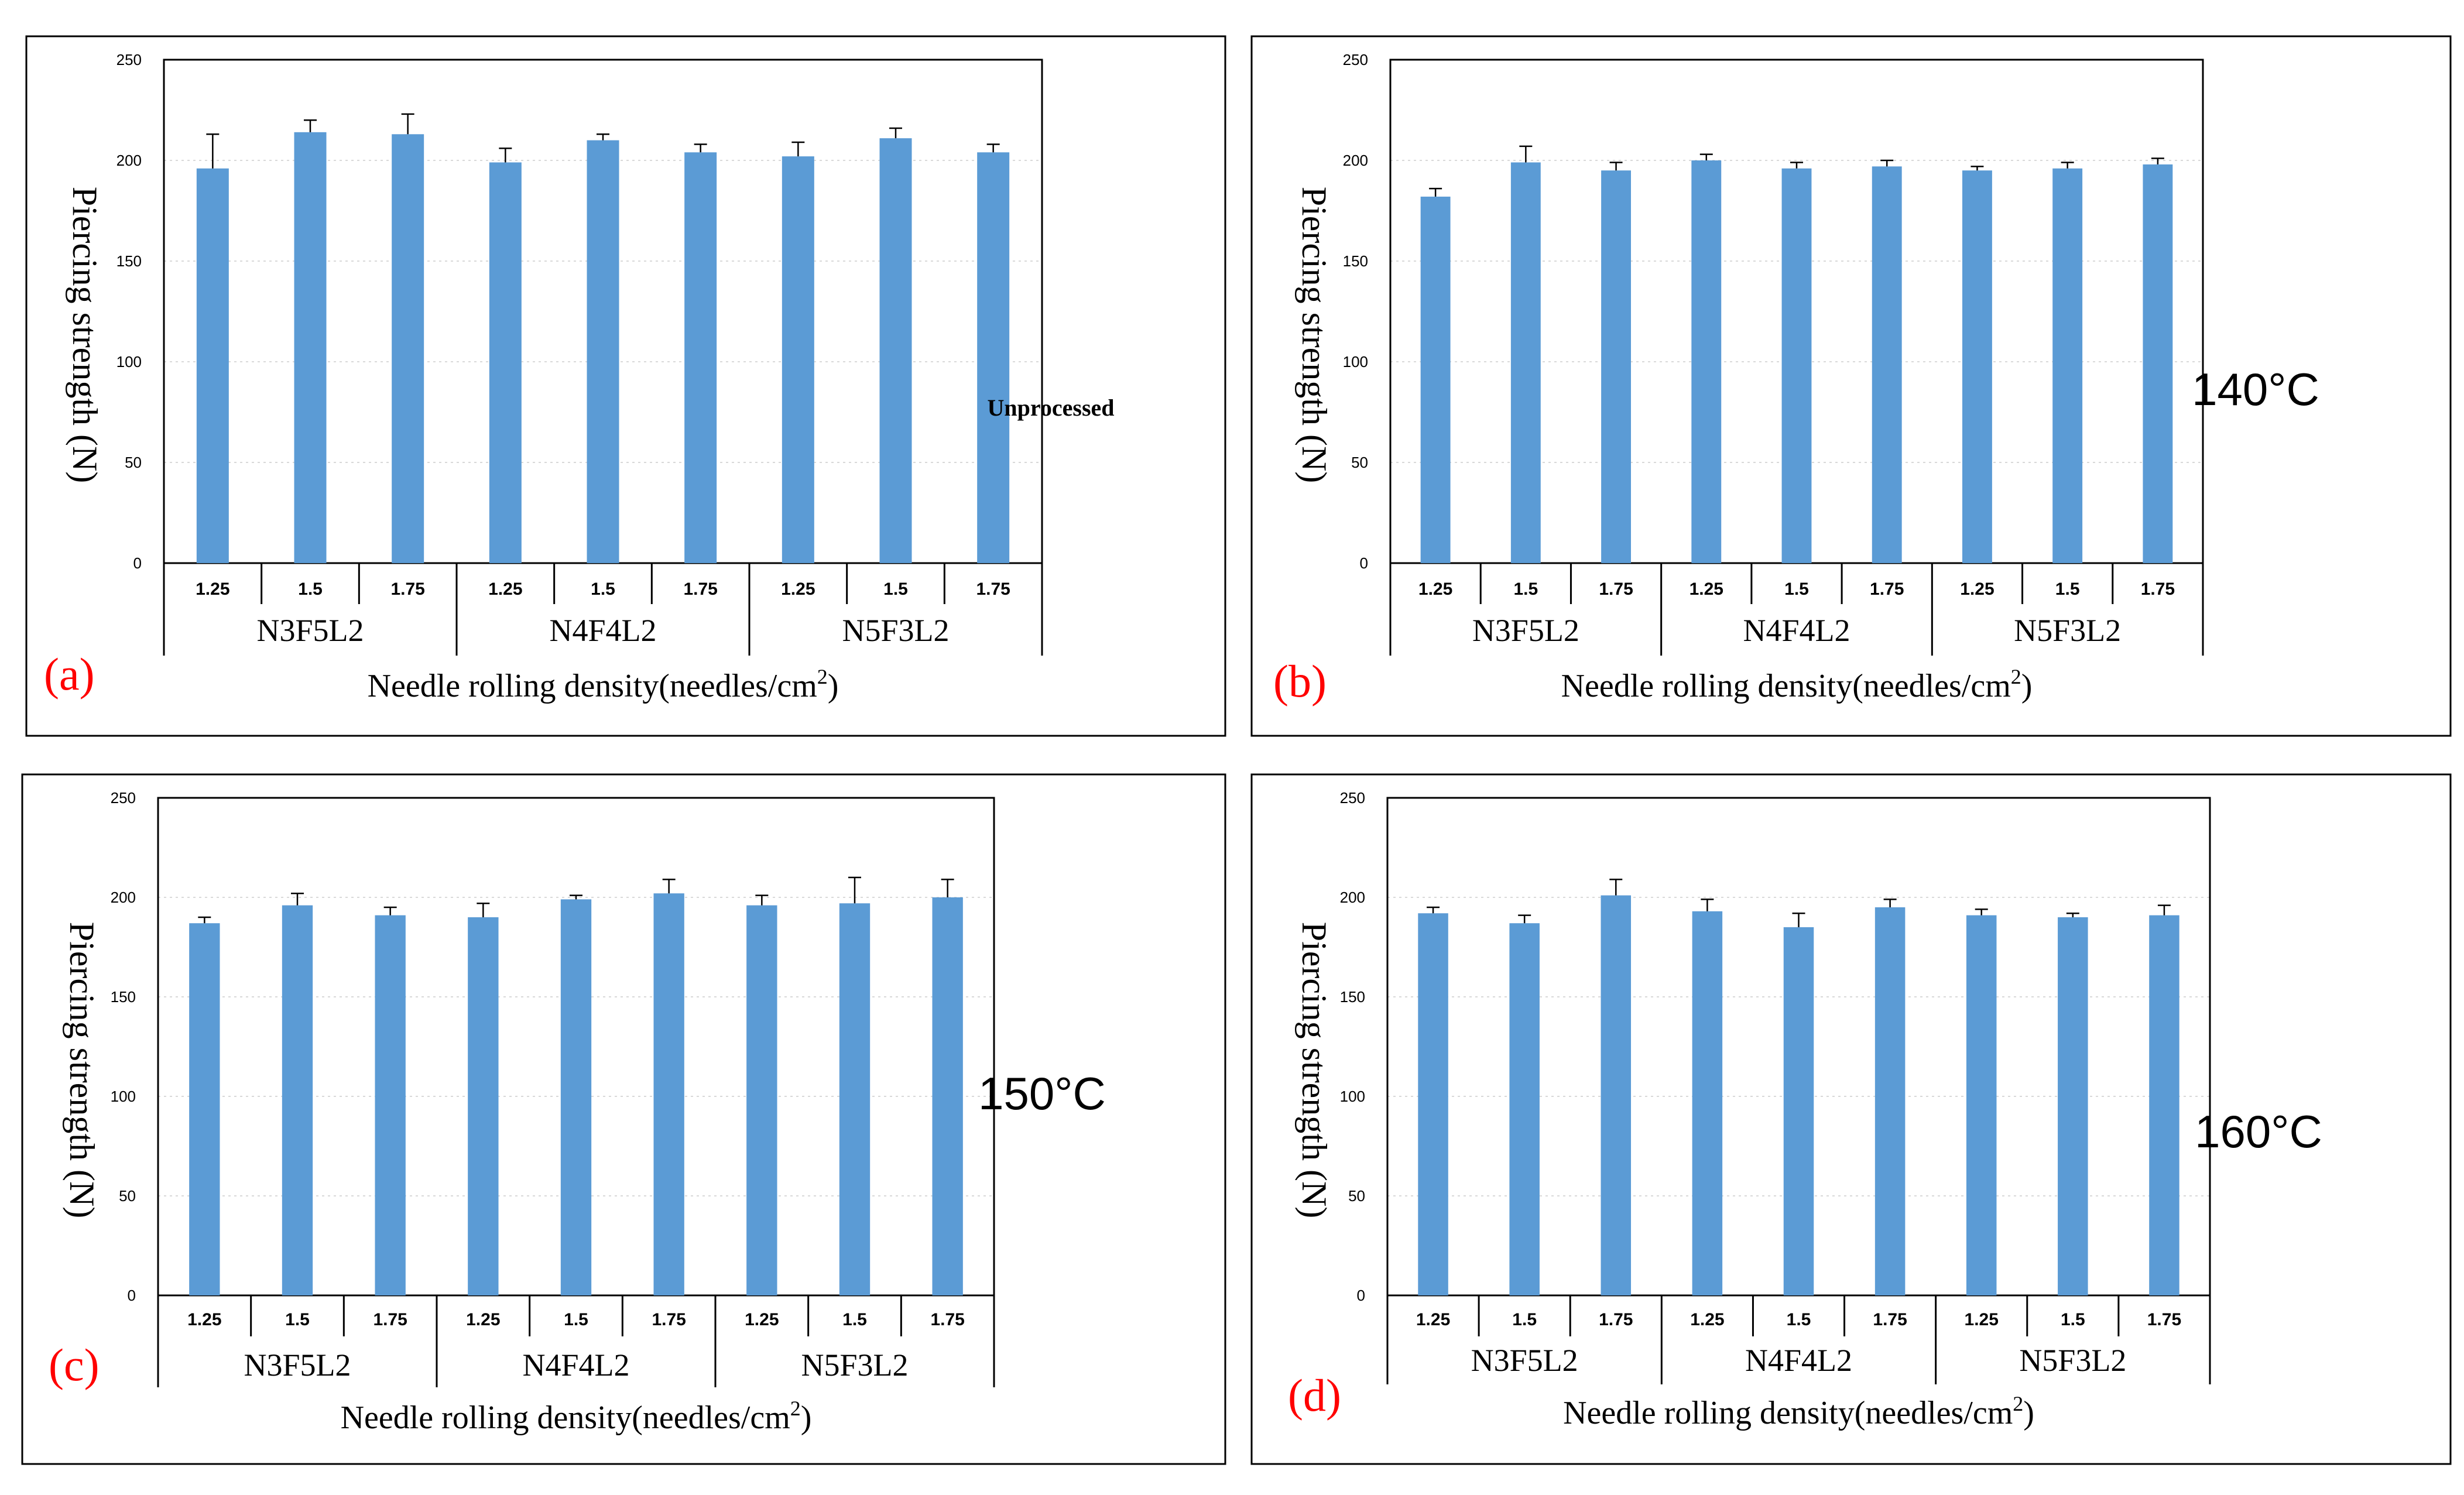 This screenshot has height=1495, width=2464. I want to click on panel-letter: (c), so click(74, 1364).